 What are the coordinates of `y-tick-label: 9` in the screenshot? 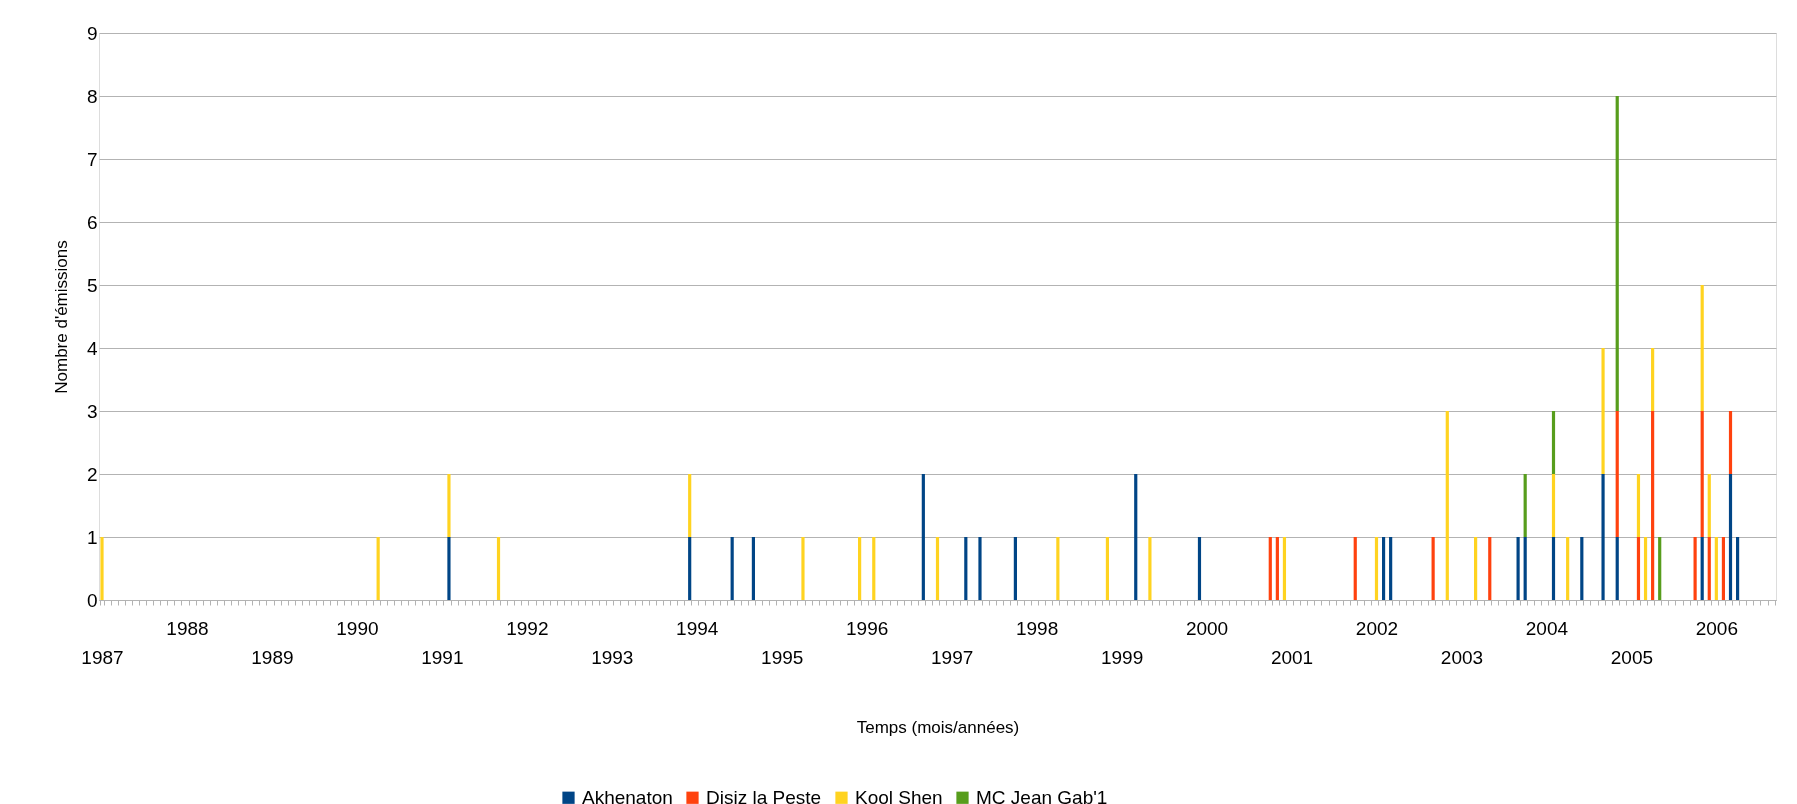 It's located at (92, 33).